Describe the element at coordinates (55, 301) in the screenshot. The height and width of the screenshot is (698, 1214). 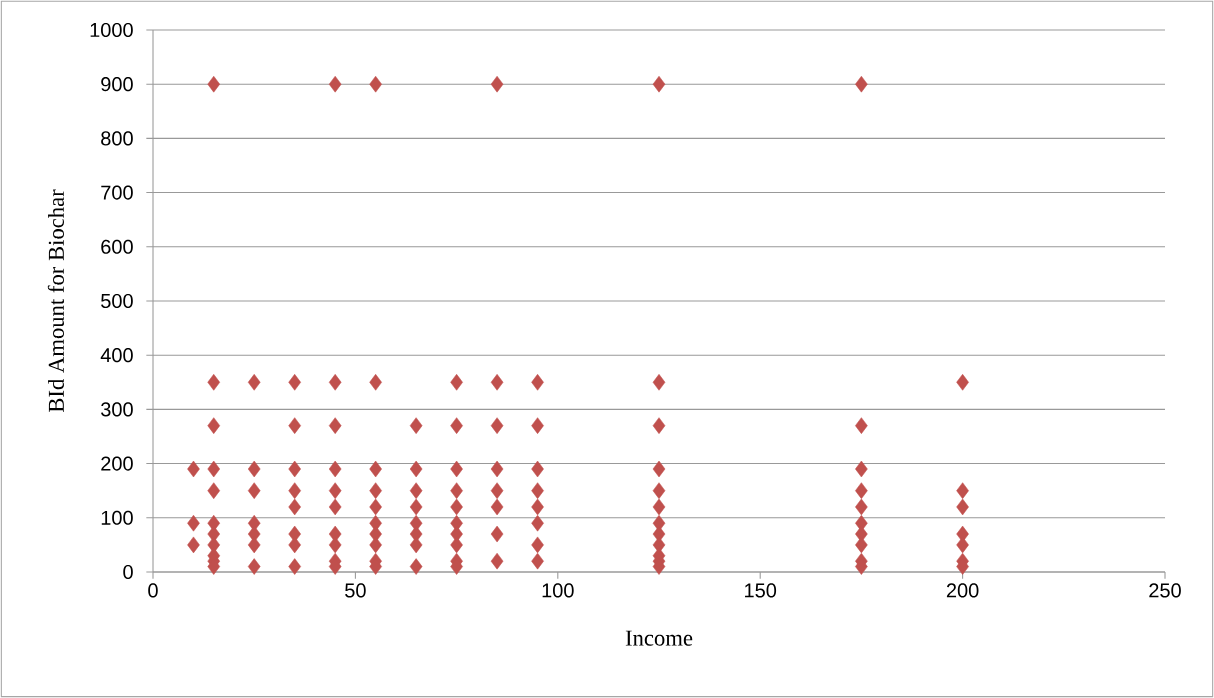
I see `y-axis-title: BId Amount for Biochar` at that location.